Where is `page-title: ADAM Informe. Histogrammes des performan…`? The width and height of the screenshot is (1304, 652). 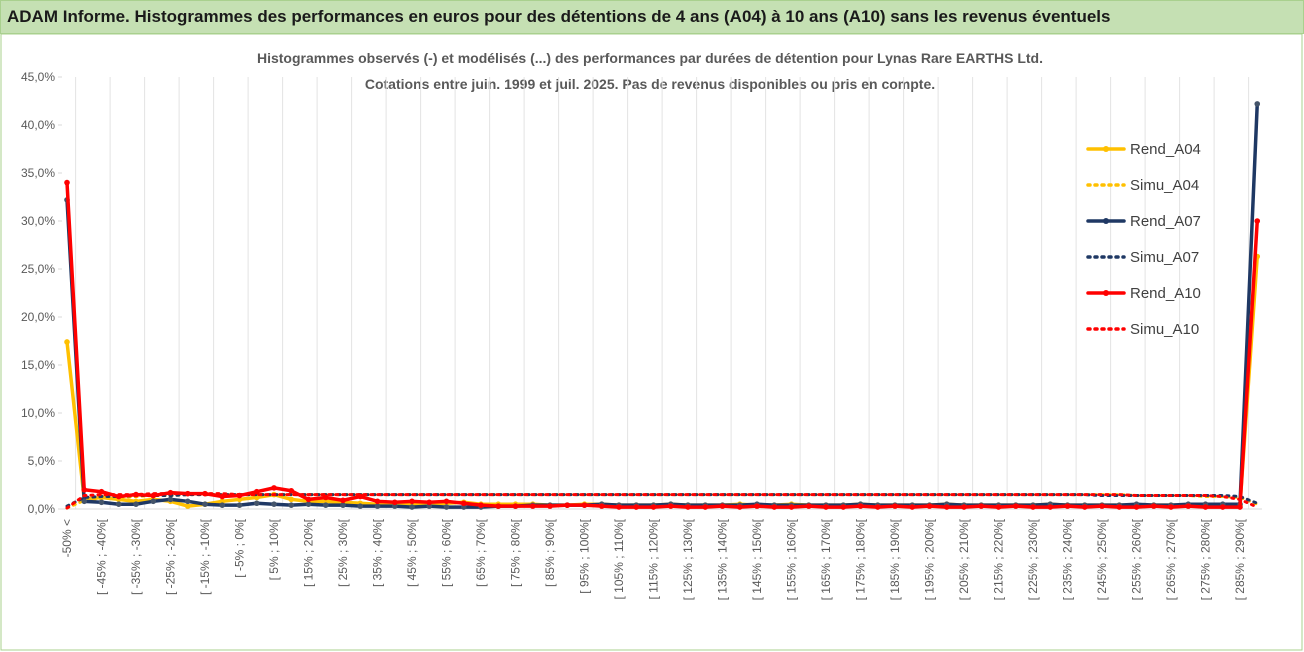 page-title: ADAM Informe. Histogrammes des performan… is located at coordinates (559, 16).